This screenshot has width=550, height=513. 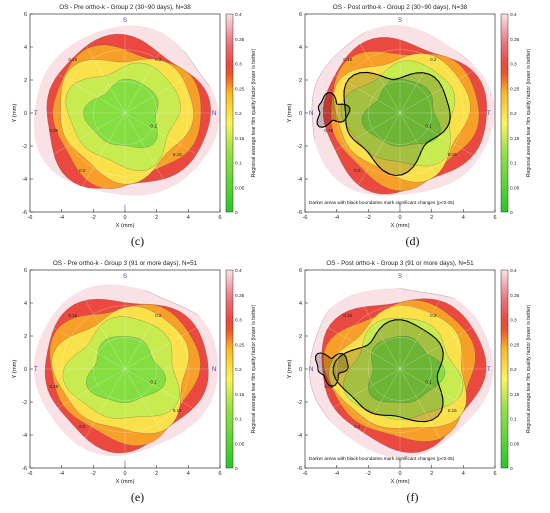 I want to click on orientation-right: T, so click(x=489, y=370).